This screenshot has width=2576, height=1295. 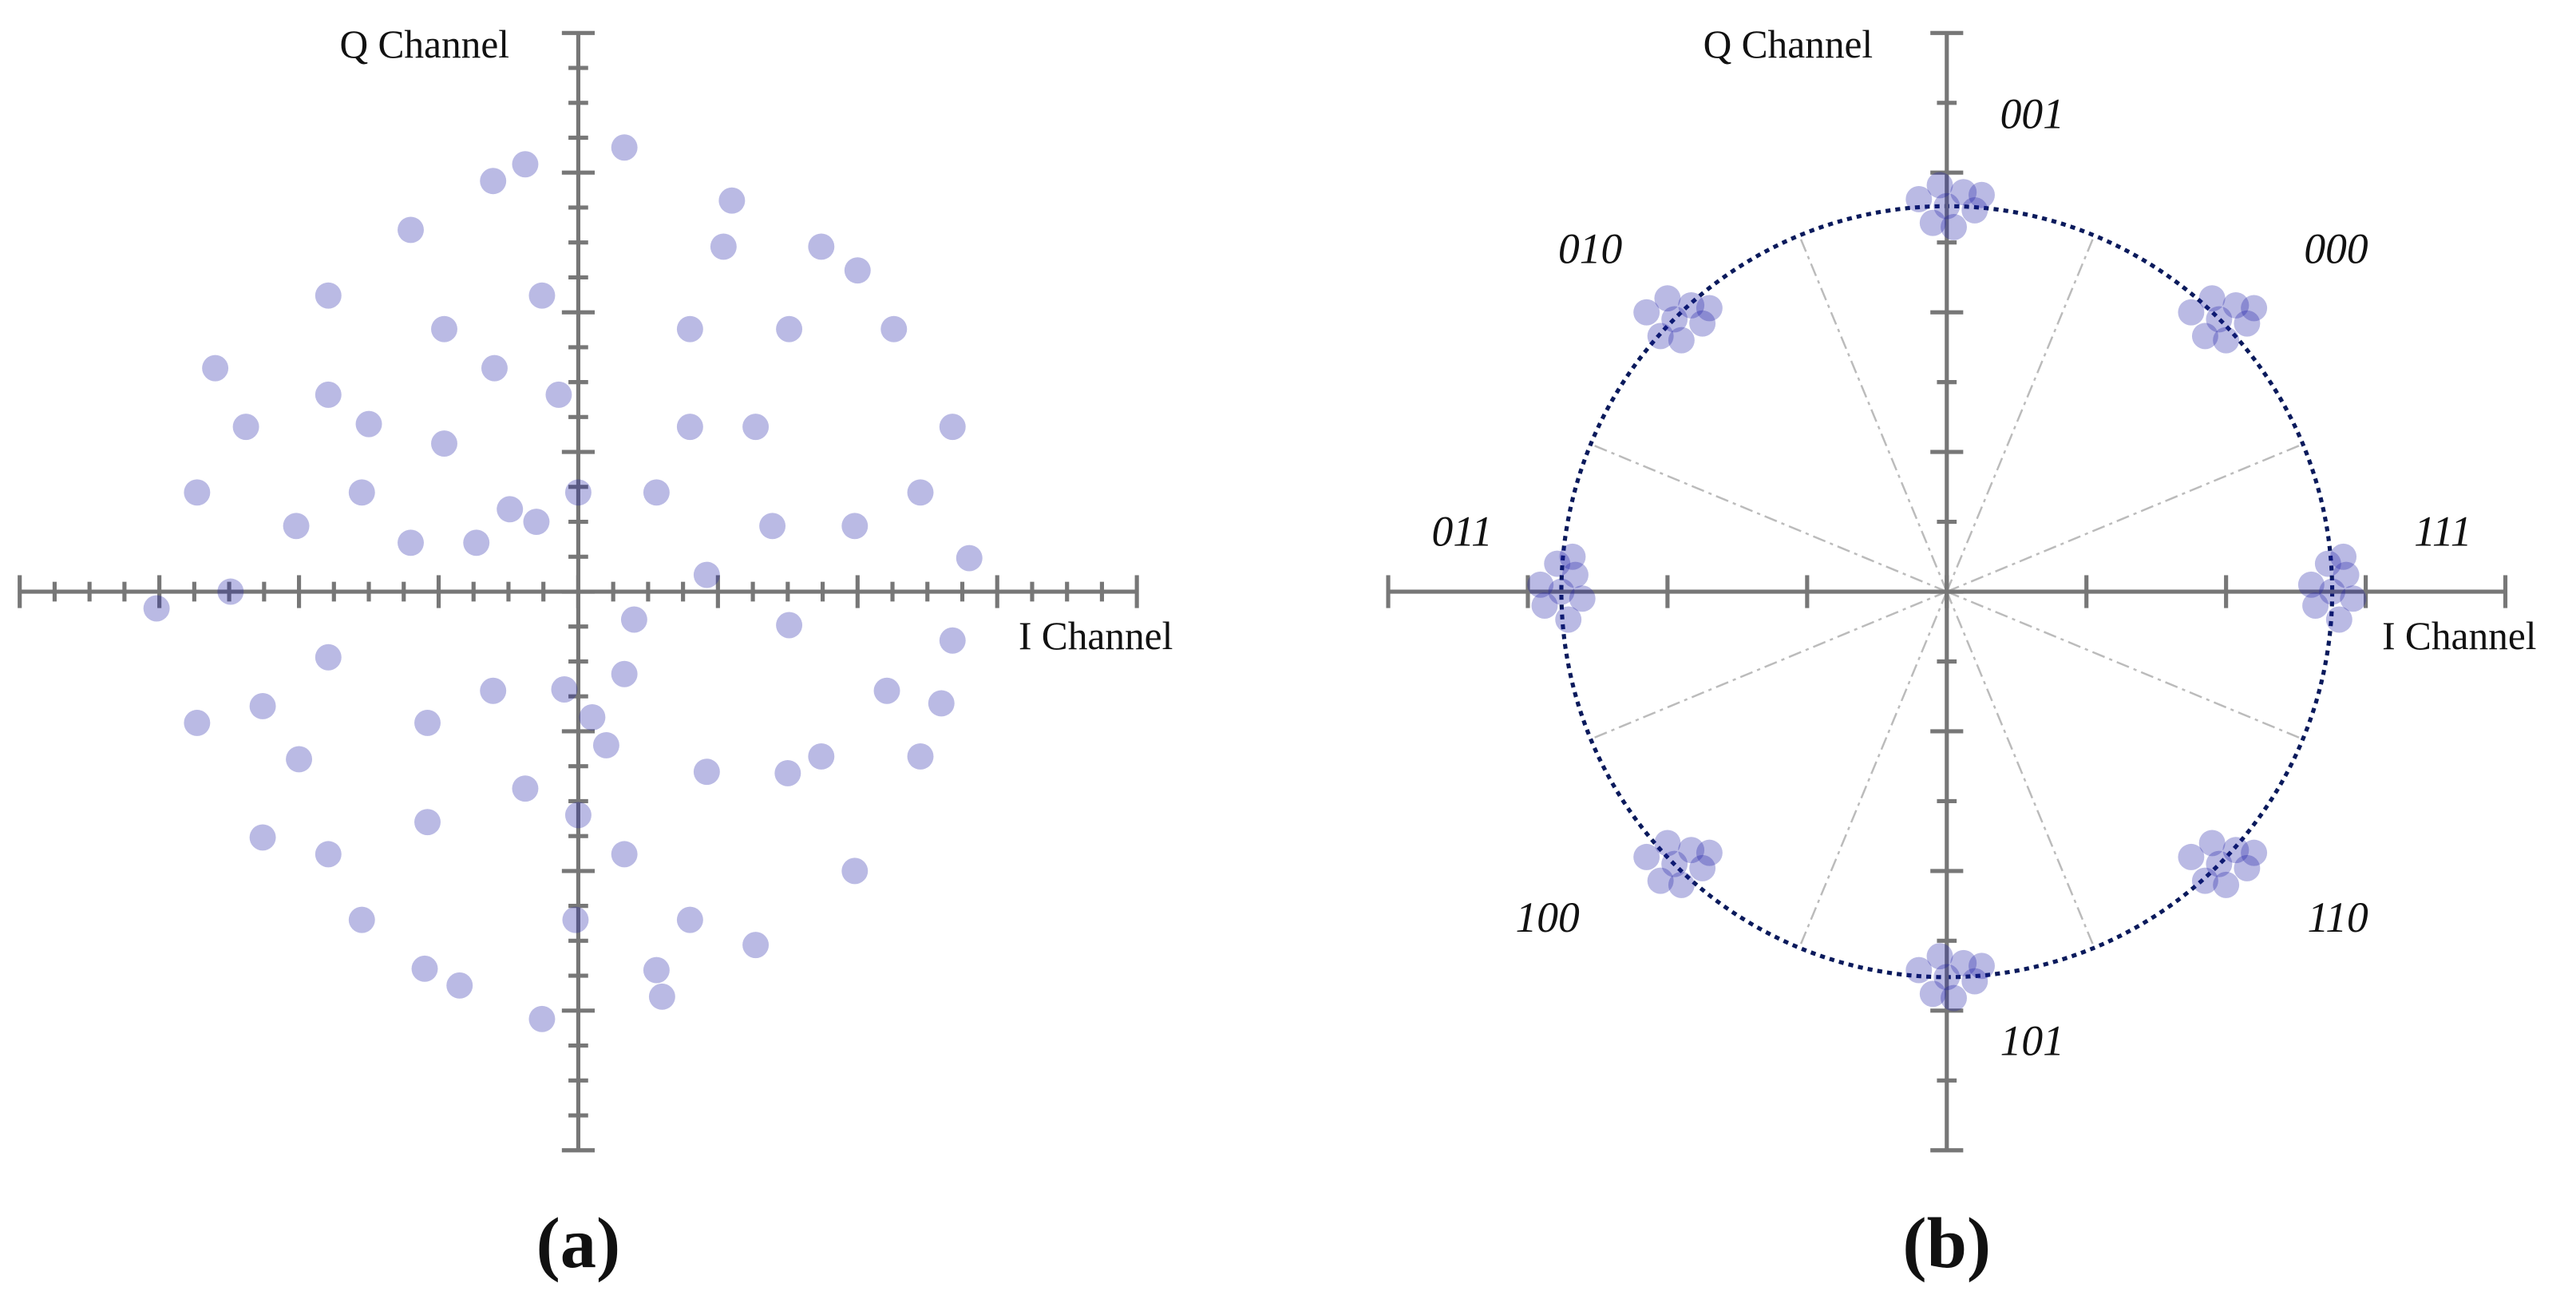 What do you see at coordinates (1590, 248) in the screenshot?
I see `symbol-label: 010` at bounding box center [1590, 248].